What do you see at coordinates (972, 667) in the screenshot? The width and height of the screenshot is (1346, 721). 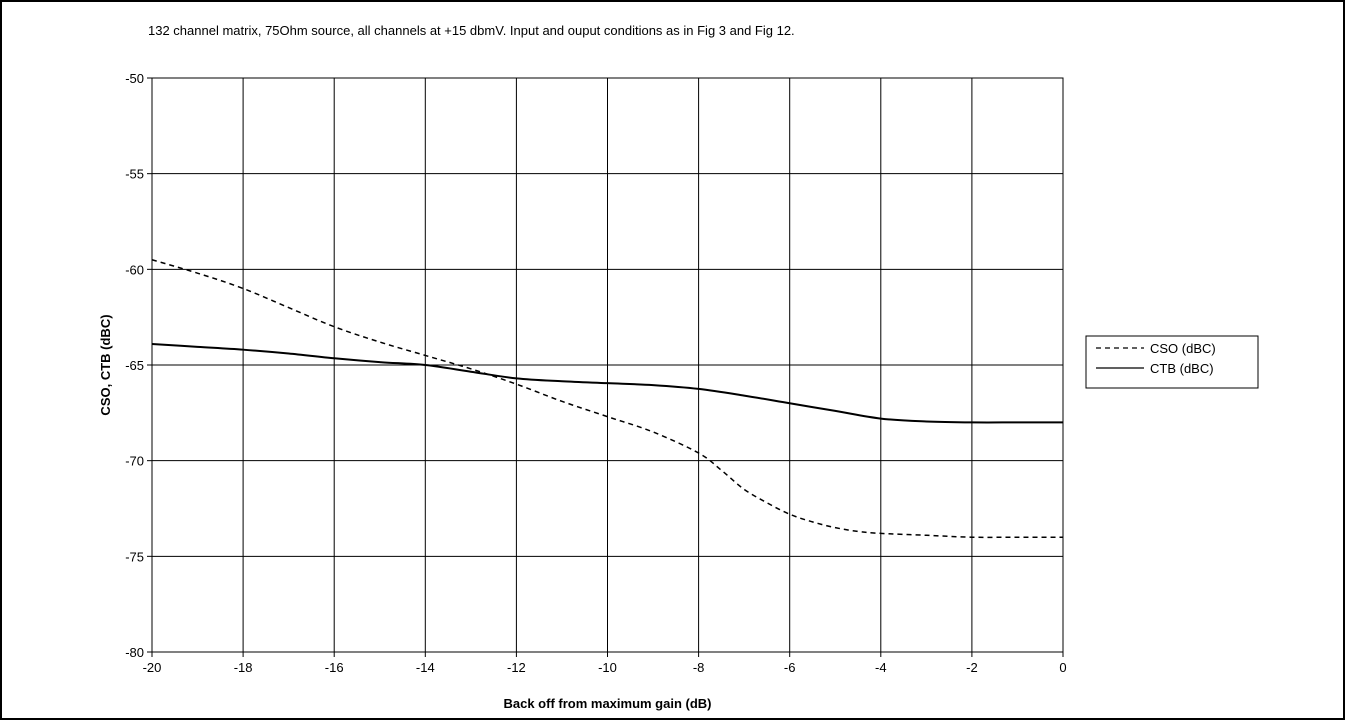 I see `x-tick-label: -2` at bounding box center [972, 667].